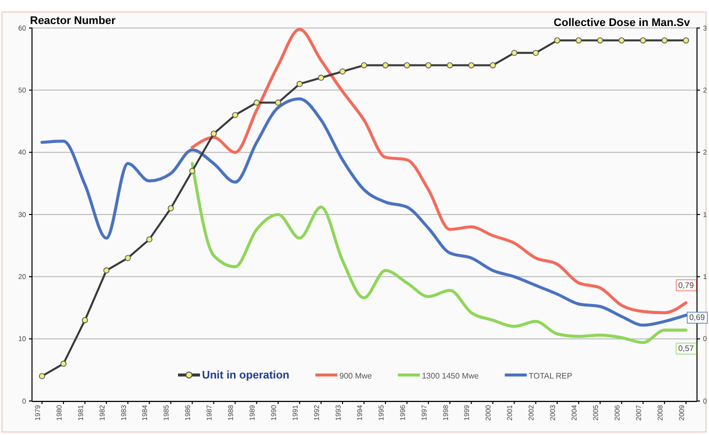 The width and height of the screenshot is (709, 435). What do you see at coordinates (686, 285) in the screenshot?
I see `data-label: 0,79` at bounding box center [686, 285].